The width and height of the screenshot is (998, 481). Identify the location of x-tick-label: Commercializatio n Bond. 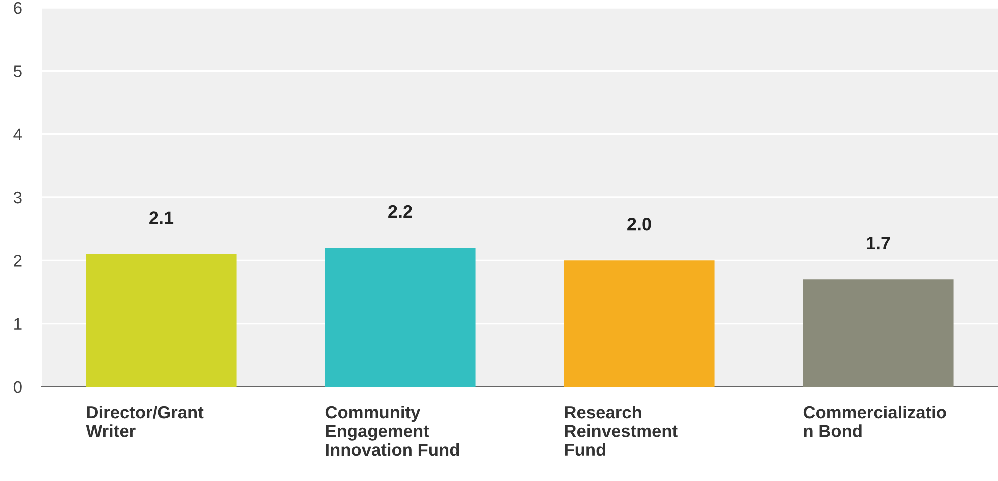
(875, 422).